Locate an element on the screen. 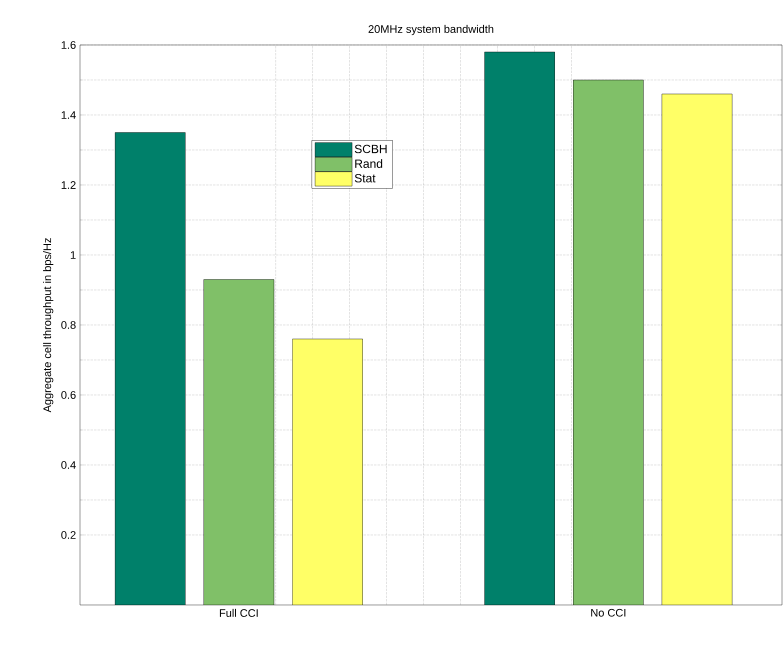 The height and width of the screenshot is (647, 784). y-axis-title: Aggregate cell throughput in bps/Hz is located at coordinates (48, 325).